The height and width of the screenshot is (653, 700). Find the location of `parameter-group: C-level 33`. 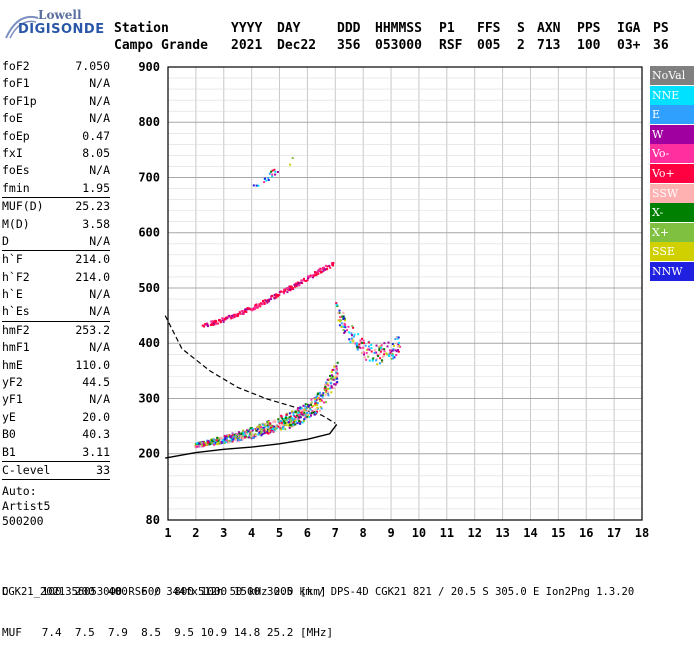

parameter-group: C-level 33 is located at coordinates (56, 471).